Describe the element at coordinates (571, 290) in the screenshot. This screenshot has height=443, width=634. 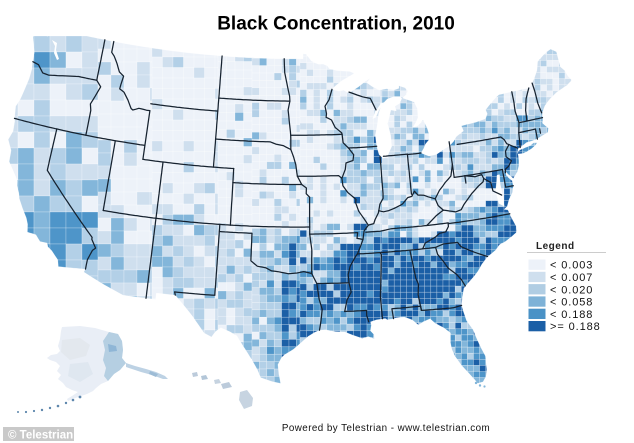
I see `svg-text: < 0.020` at that location.